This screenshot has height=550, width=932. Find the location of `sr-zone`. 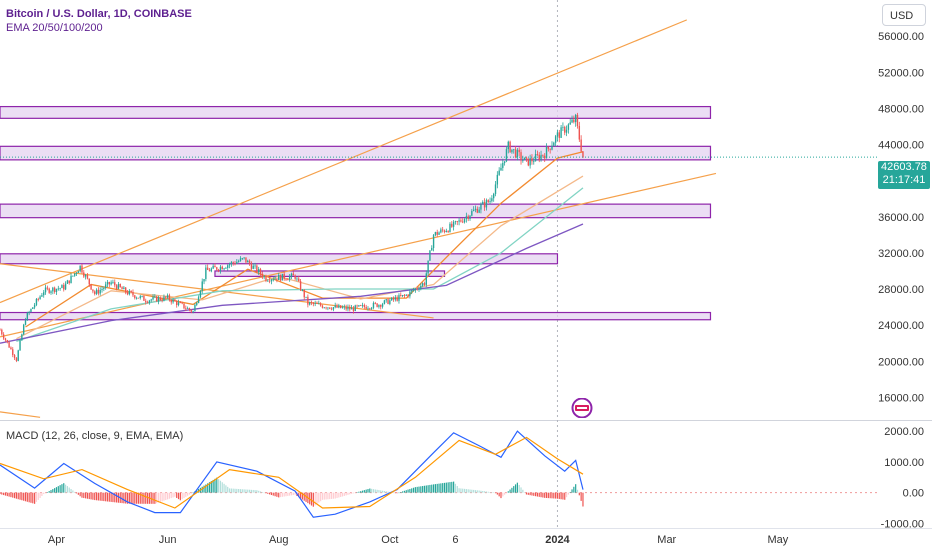

sr-zone is located at coordinates (356, 153).